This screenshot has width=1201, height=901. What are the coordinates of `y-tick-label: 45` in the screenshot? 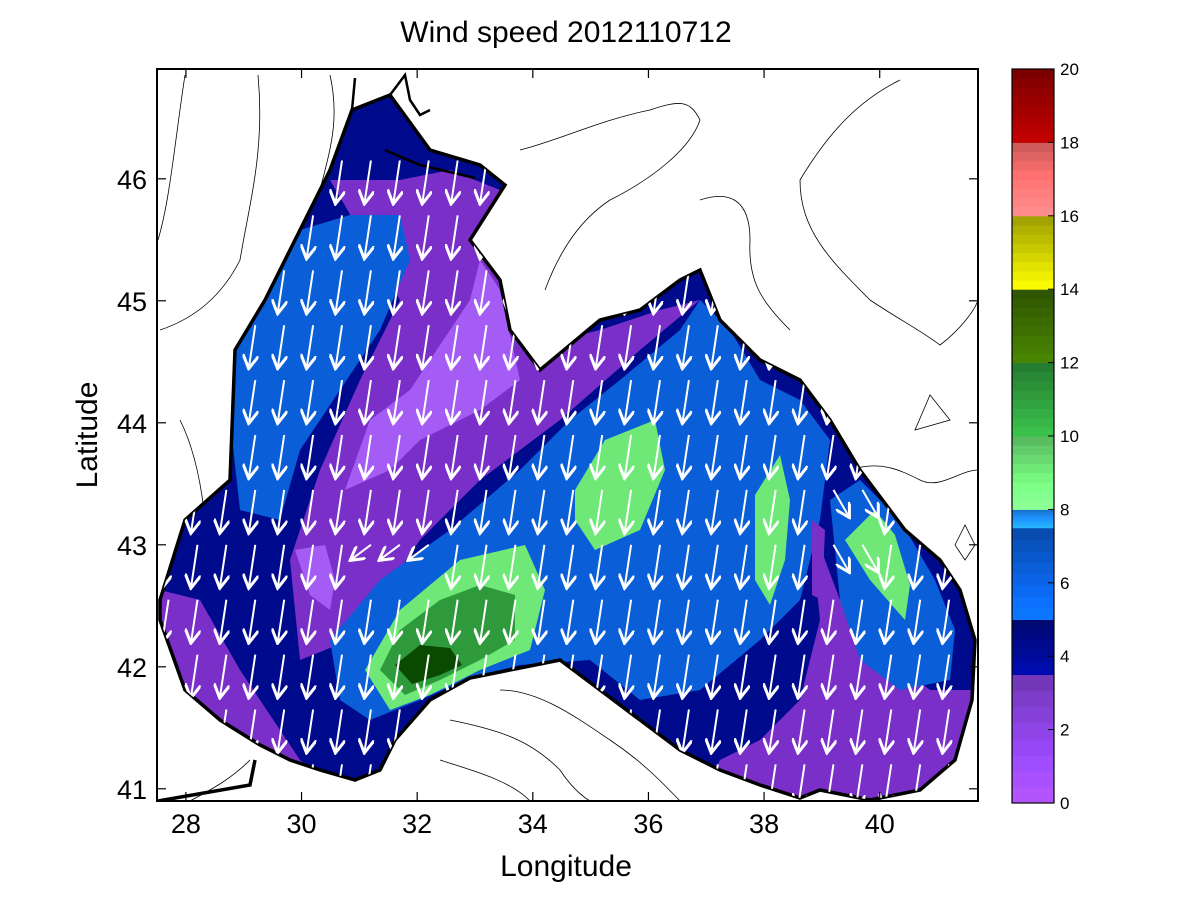 It's located at (132, 302).